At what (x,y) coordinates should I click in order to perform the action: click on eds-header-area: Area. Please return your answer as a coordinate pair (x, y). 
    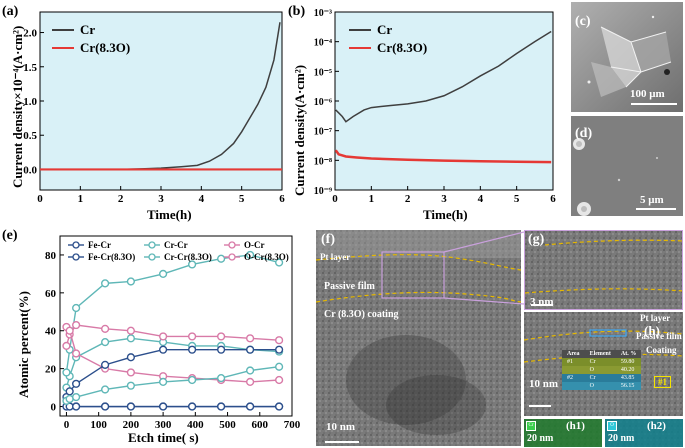
    Looking at the image, I should click on (573, 354).